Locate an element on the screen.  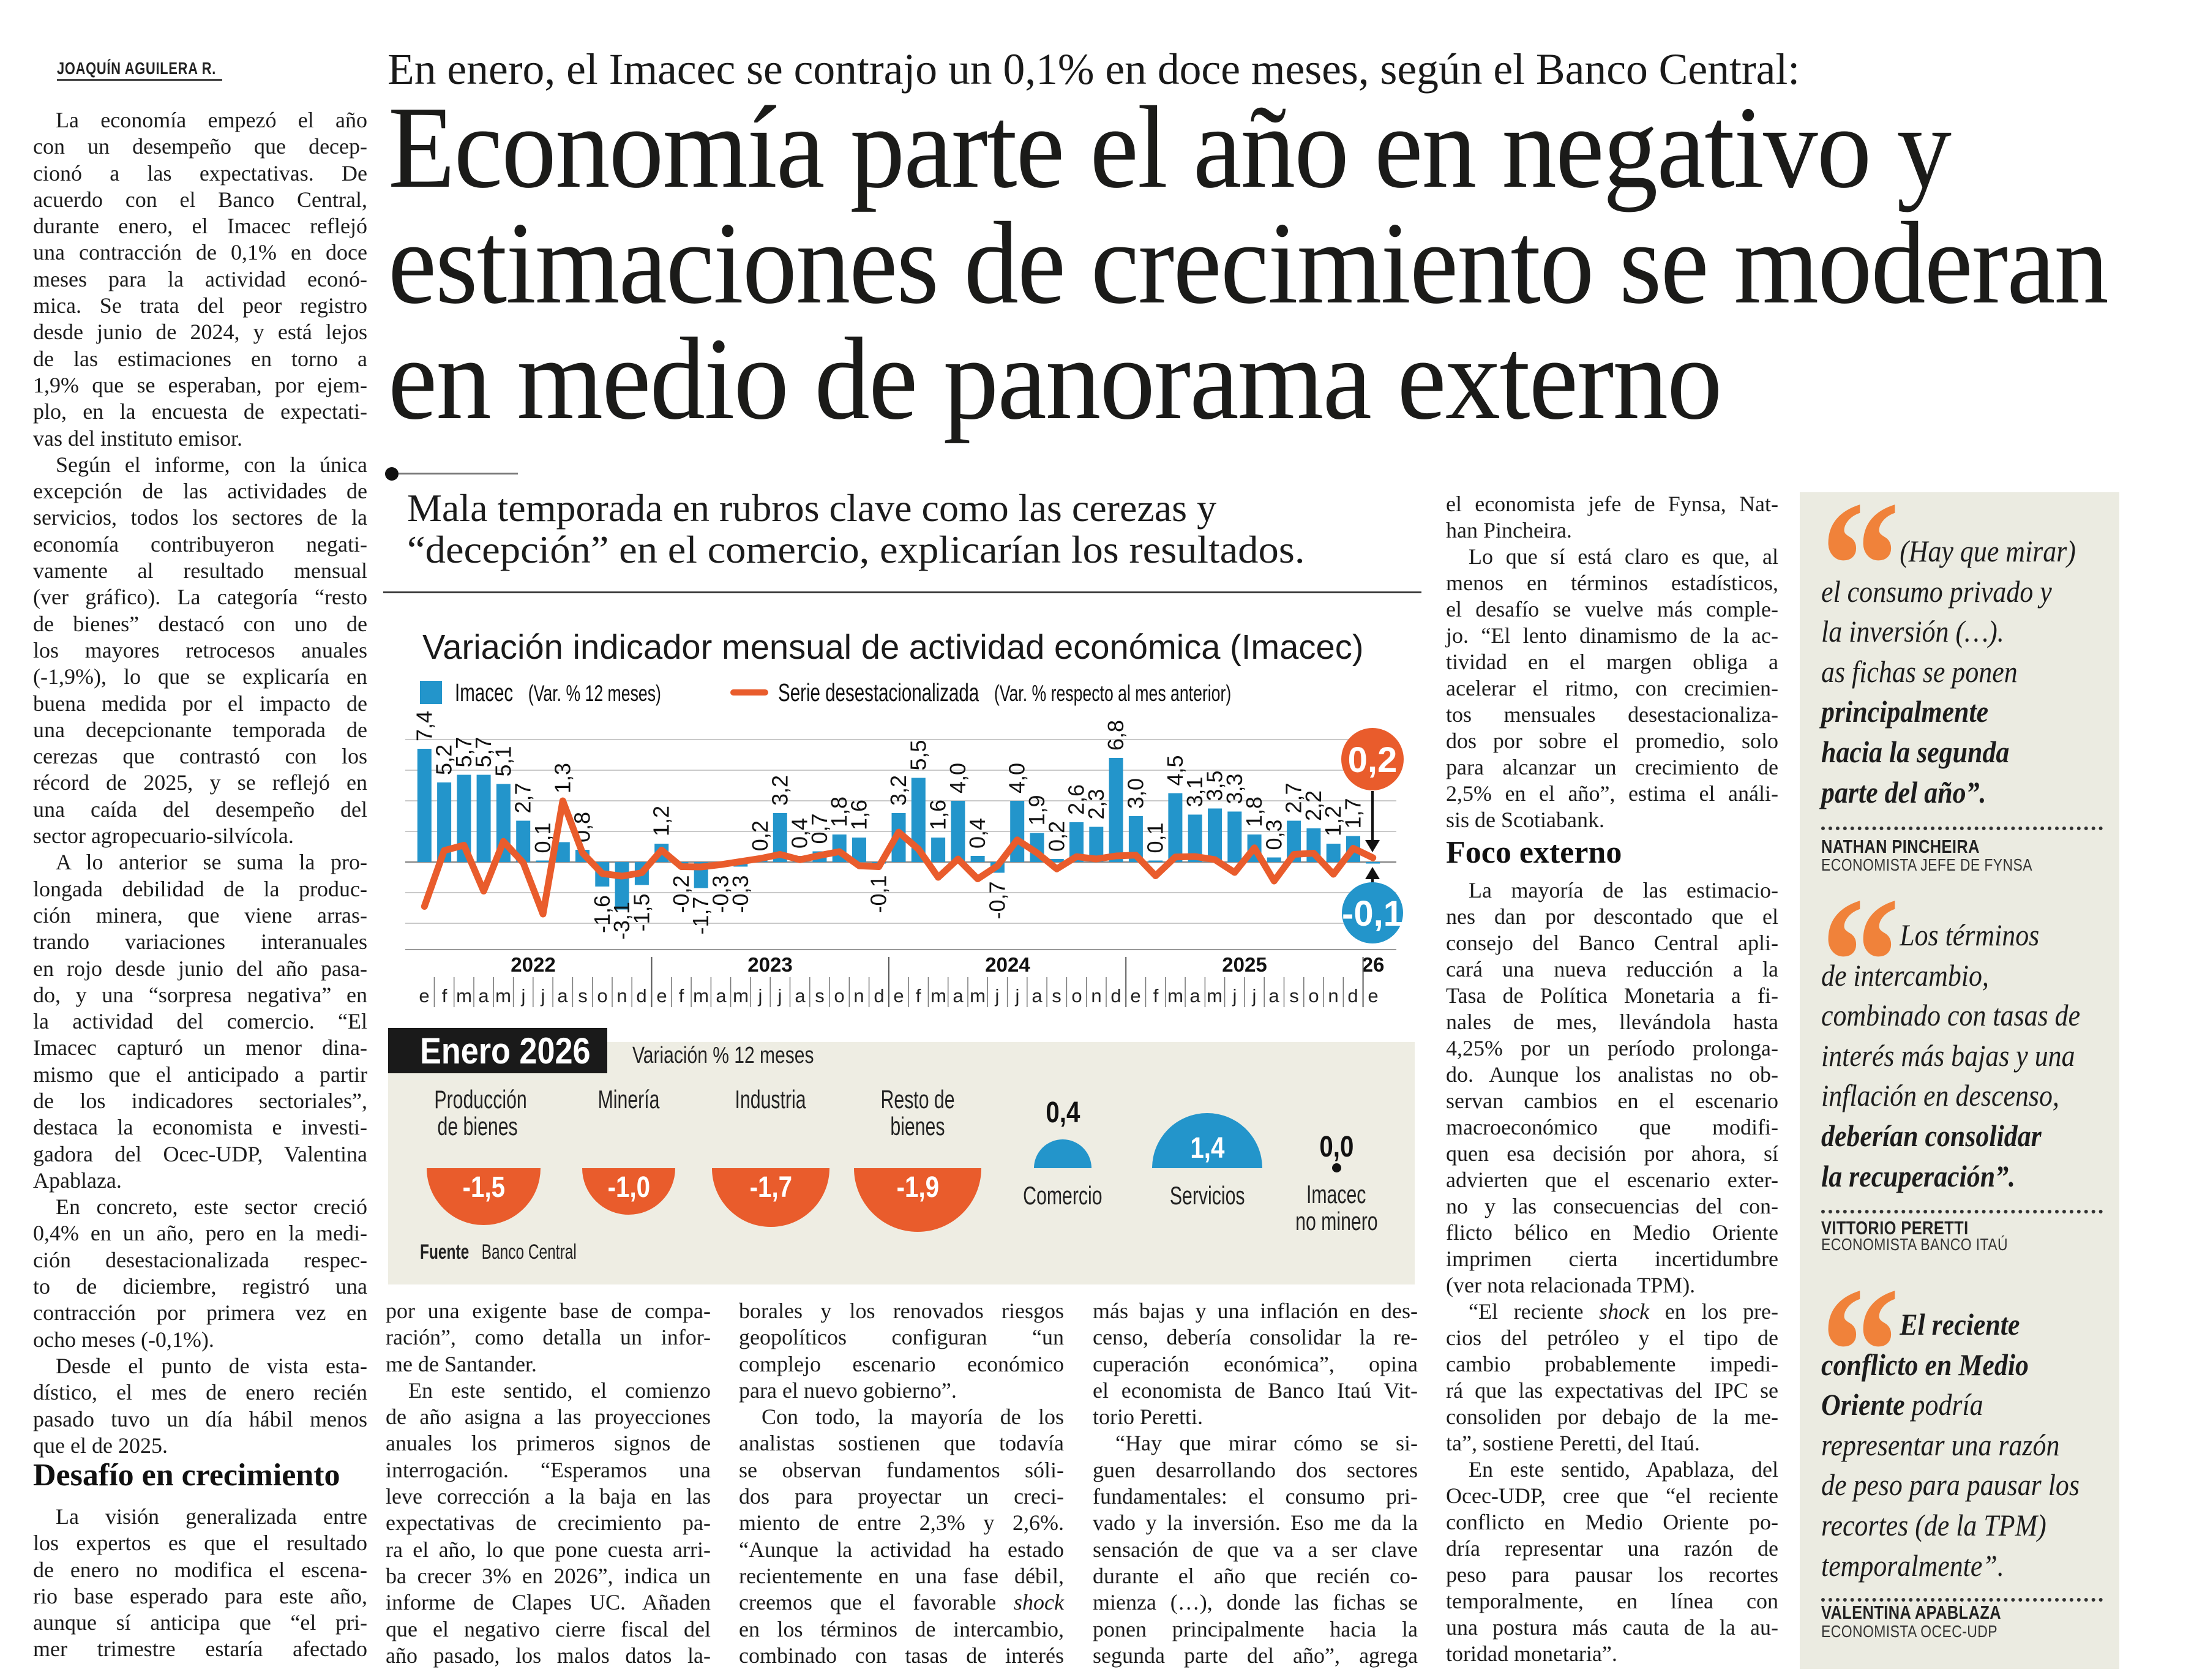
svg-text: 7,4 is located at coordinates (424, 726).